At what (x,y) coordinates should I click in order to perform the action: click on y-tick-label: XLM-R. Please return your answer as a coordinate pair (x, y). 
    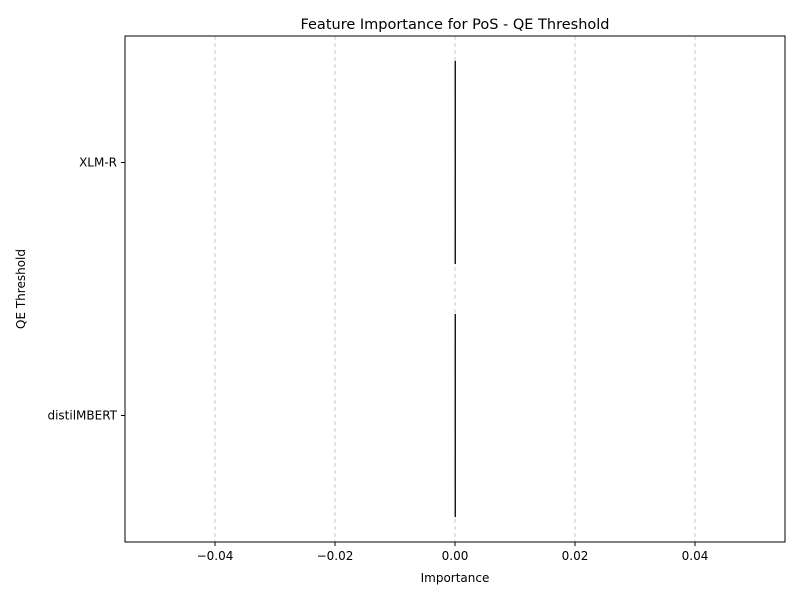
    Looking at the image, I should click on (98, 163).